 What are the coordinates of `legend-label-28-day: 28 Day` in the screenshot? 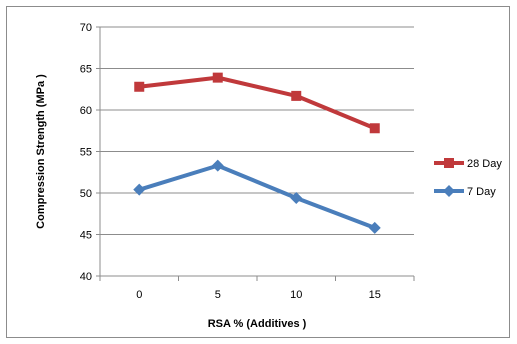 It's located at (484, 164).